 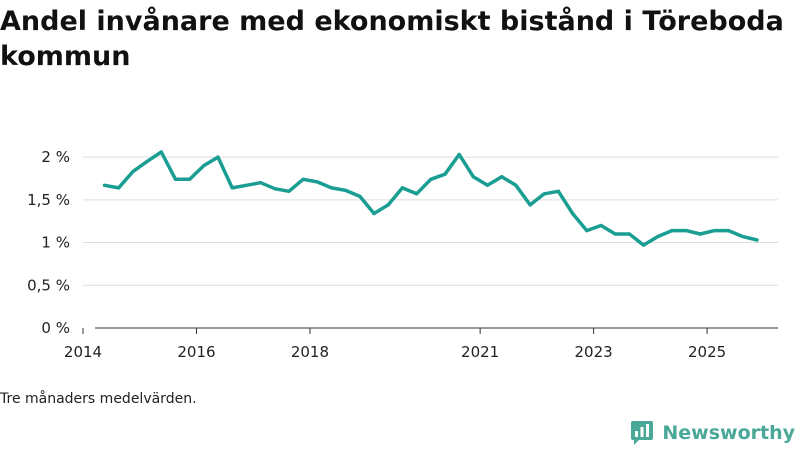 What do you see at coordinates (480, 352) in the screenshot?
I see `x-tick-label: 2021` at bounding box center [480, 352].